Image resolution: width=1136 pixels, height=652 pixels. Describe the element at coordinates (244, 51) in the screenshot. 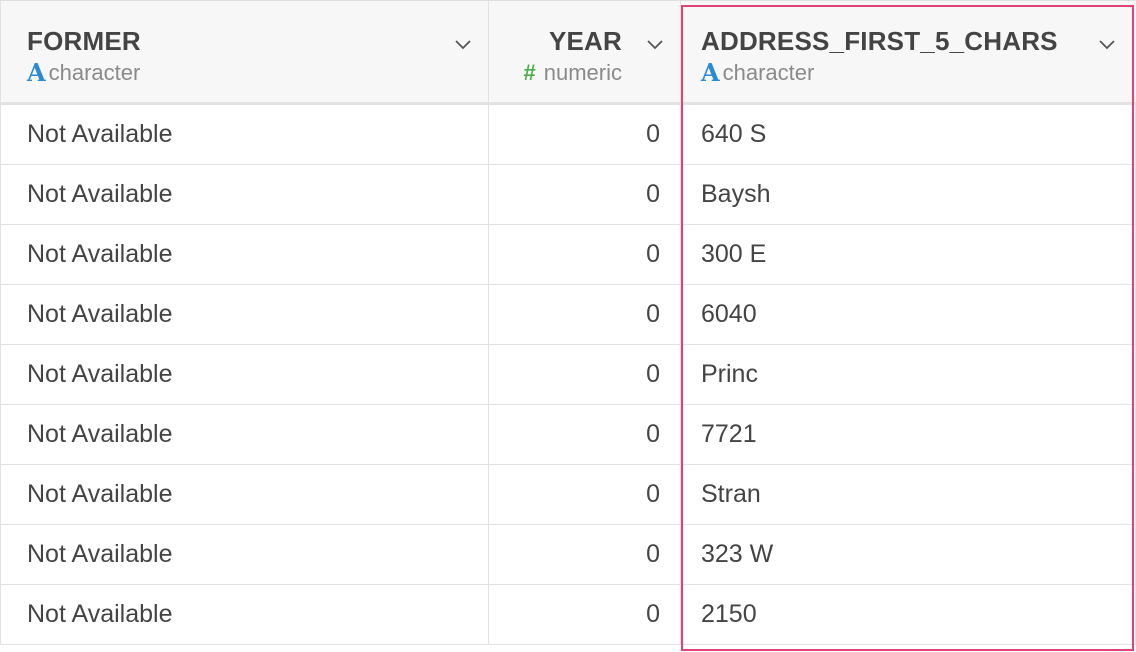

I see `column-header-former: FORMER A character` at that location.